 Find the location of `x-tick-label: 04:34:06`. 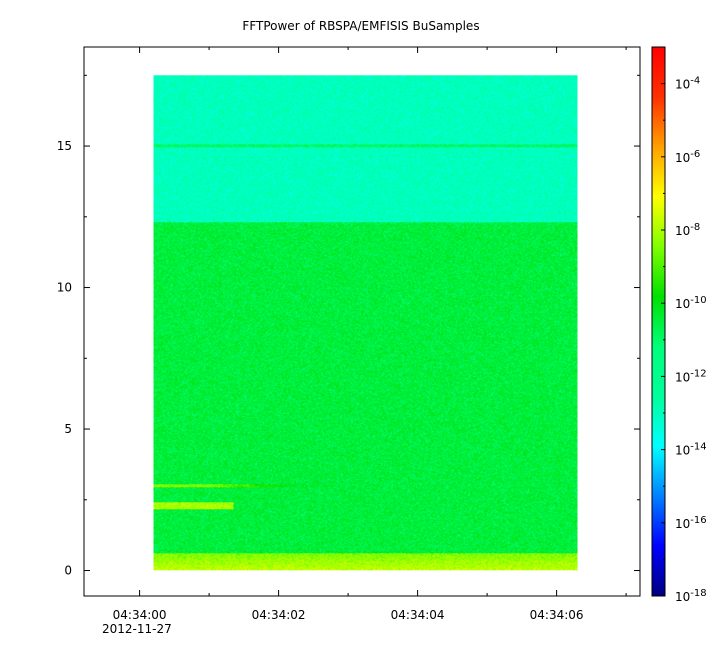

x-tick-label: 04:34:06 is located at coordinates (557, 615).